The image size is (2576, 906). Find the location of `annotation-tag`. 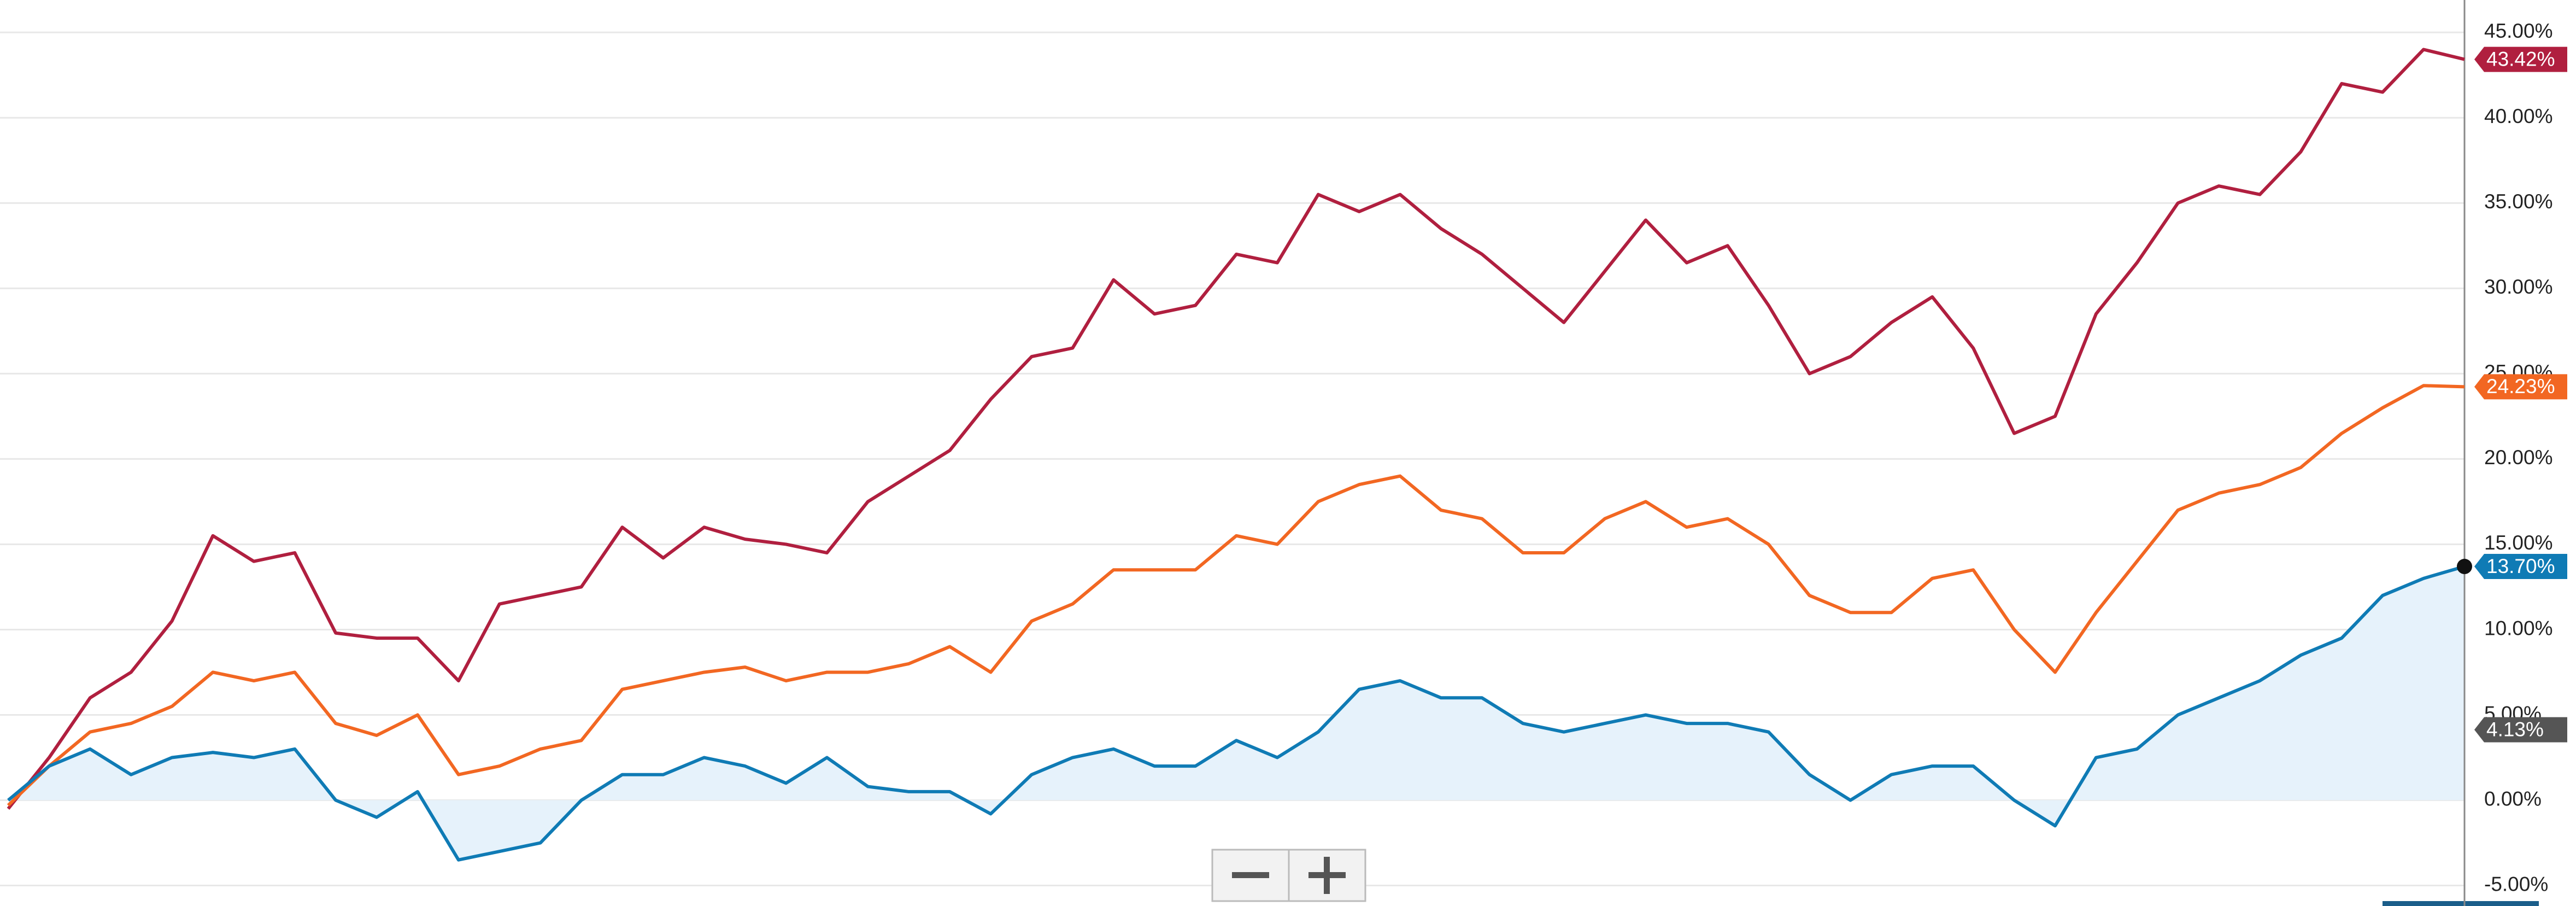

annotation-tag is located at coordinates (2521, 730).